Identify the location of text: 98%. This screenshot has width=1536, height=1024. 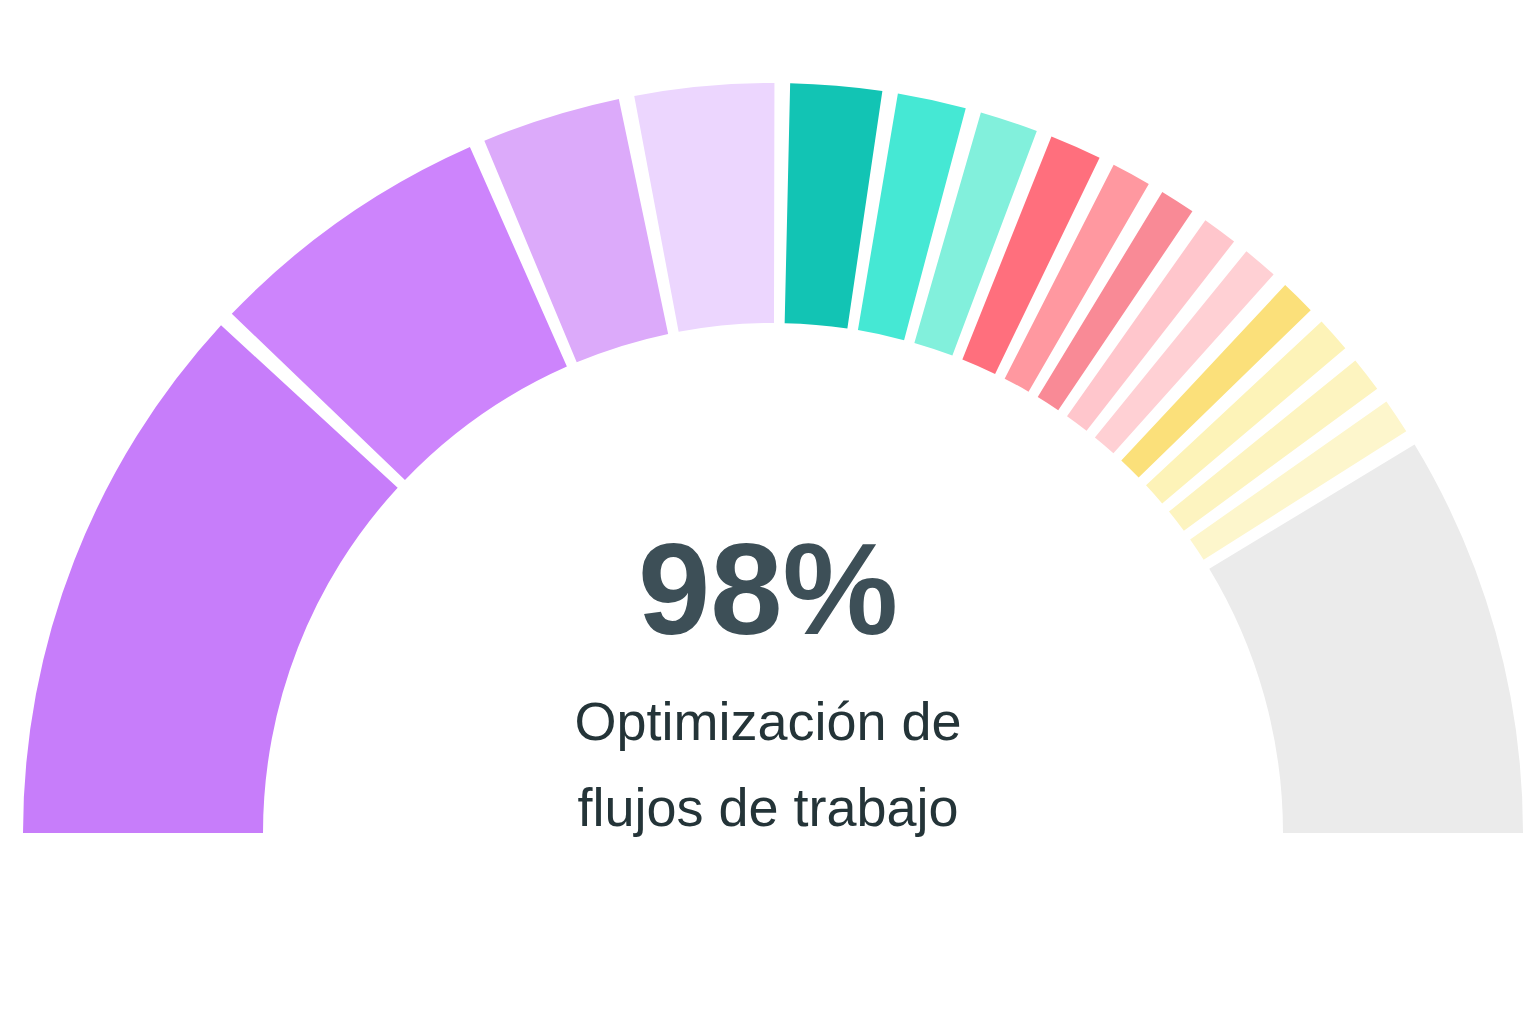
(768, 589).